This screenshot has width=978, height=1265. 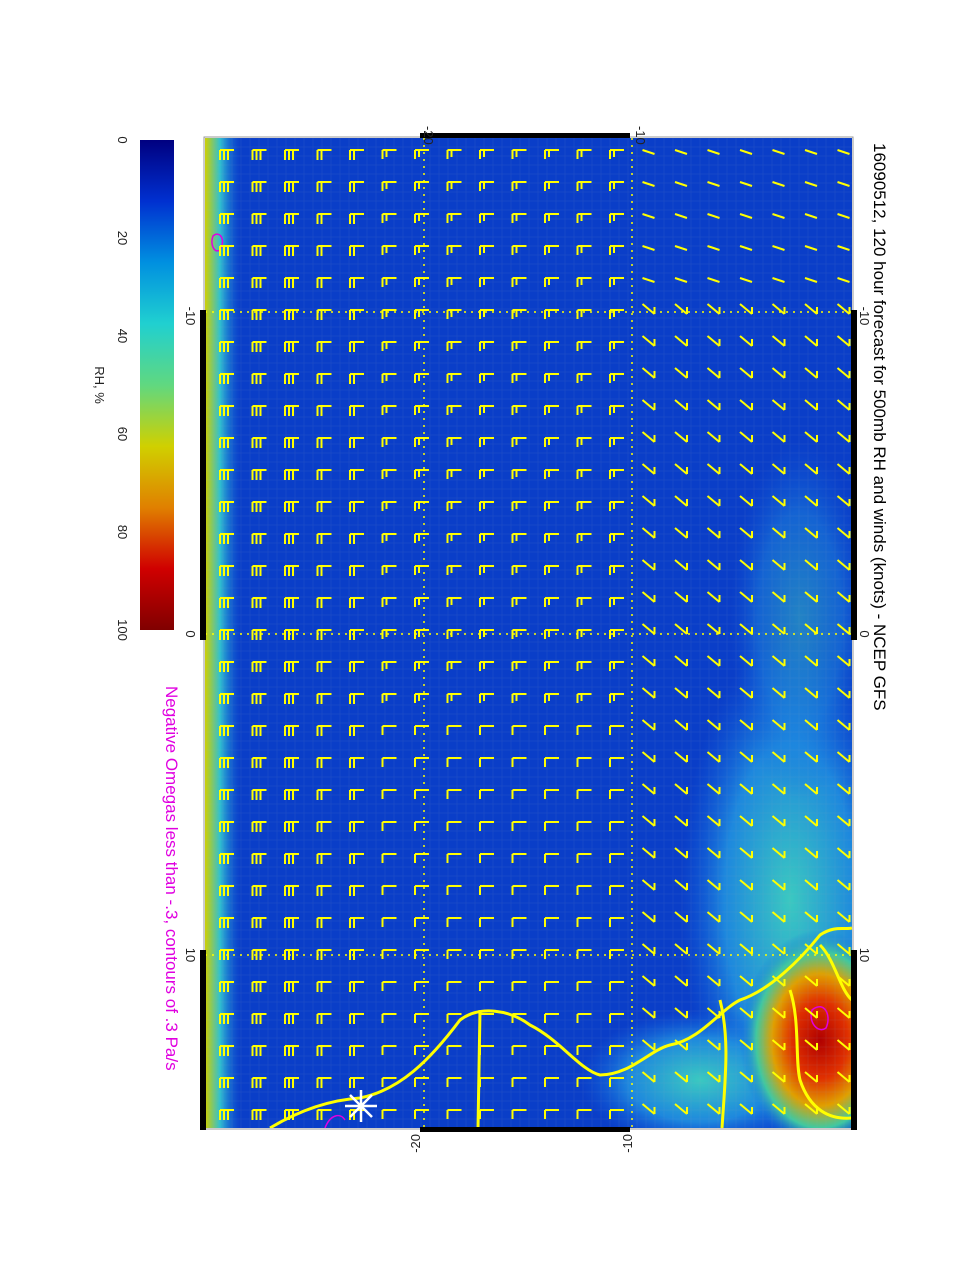 What do you see at coordinates (122, 630) in the screenshot?
I see `colorbar-tick-label: 100` at bounding box center [122, 630].